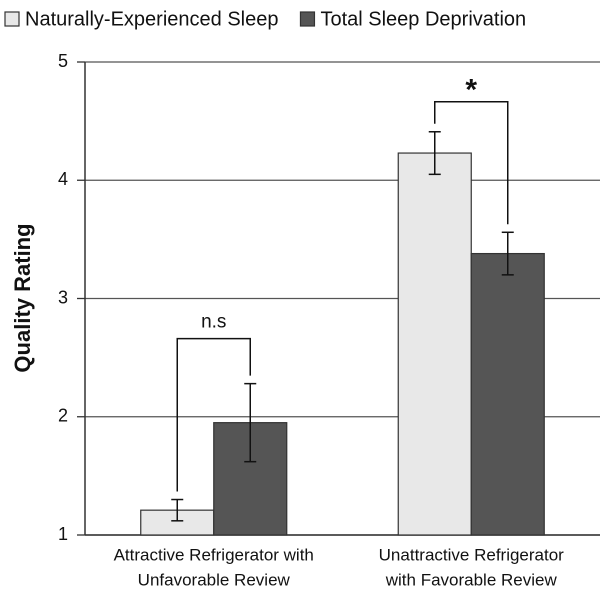 The height and width of the screenshot is (596, 609). Describe the element at coordinates (471, 90) in the screenshot. I see `annotation: *` at that location.